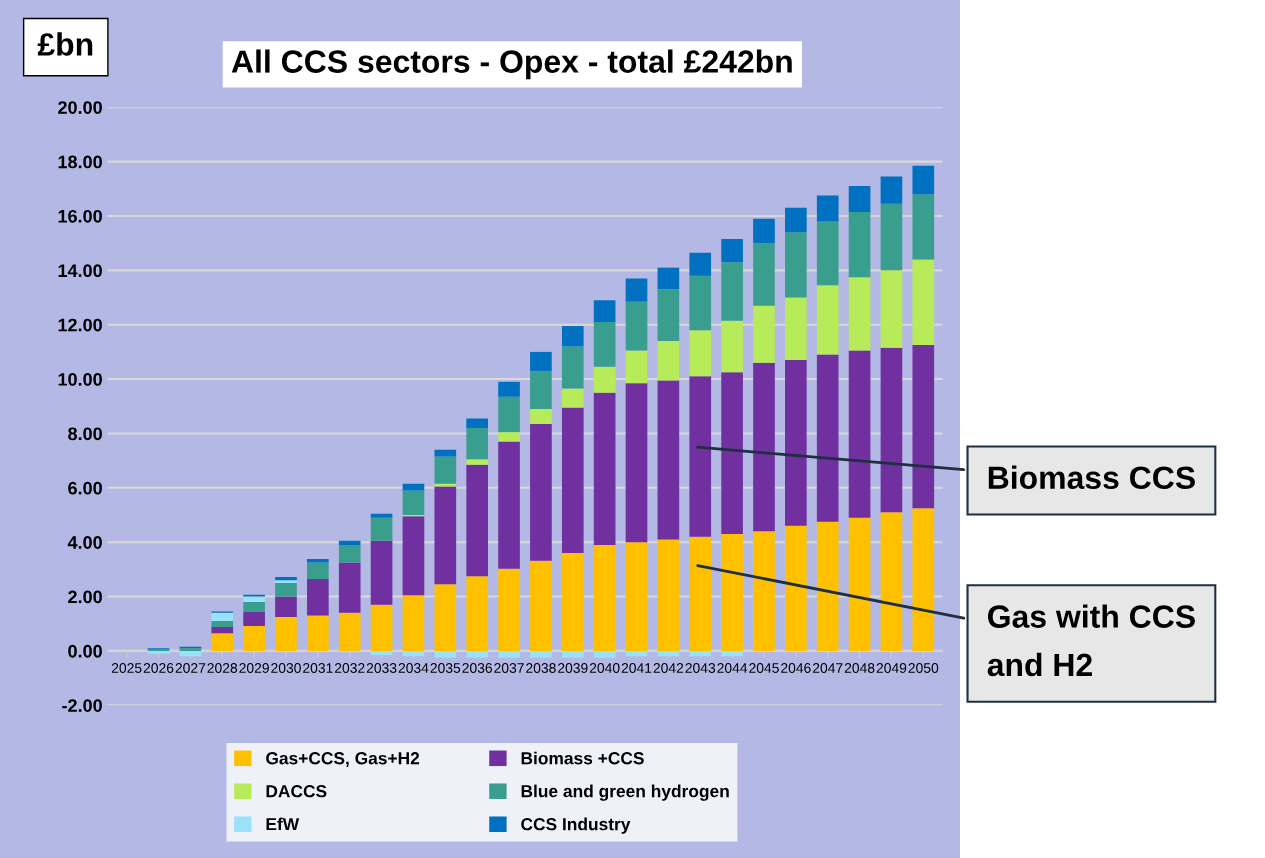 The width and height of the screenshot is (1265, 858). Describe the element at coordinates (85, 488) in the screenshot. I see `y-tick-label: 6.00` at that location.